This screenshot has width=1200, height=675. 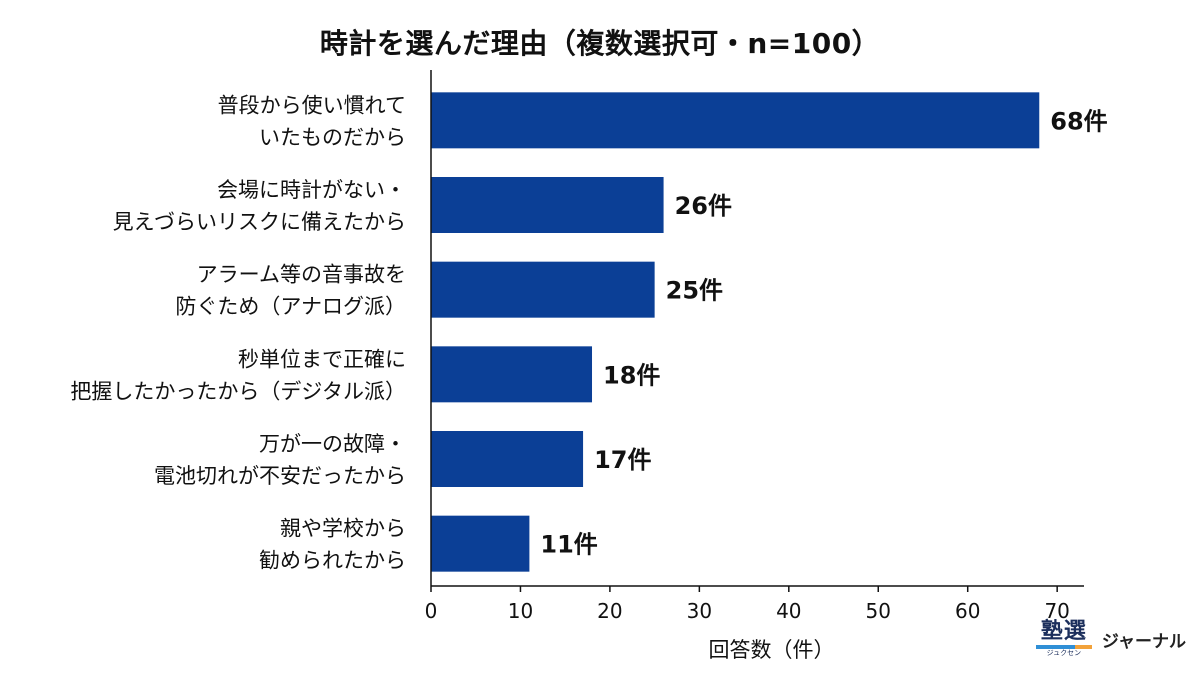 What do you see at coordinates (312, 105) in the screenshot?
I see `category-label: 普段から使い慣れて` at bounding box center [312, 105].